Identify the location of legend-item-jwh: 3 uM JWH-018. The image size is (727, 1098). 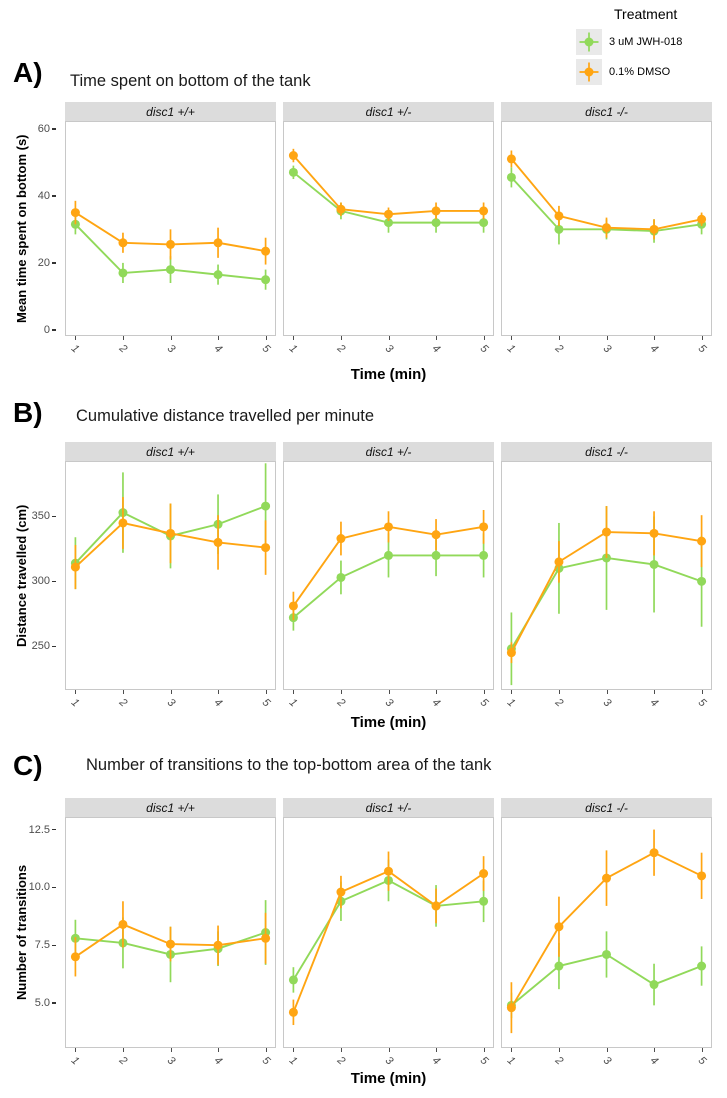
(651, 42).